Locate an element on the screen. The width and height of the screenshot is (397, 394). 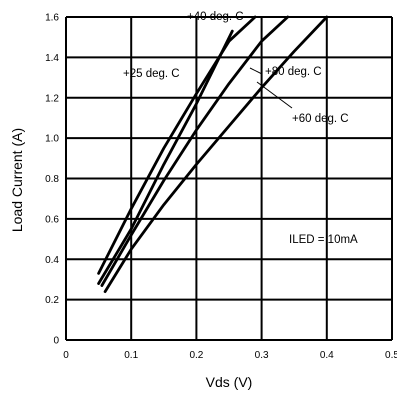
x-axis-label: Vds (V) is located at coordinates (229, 382).